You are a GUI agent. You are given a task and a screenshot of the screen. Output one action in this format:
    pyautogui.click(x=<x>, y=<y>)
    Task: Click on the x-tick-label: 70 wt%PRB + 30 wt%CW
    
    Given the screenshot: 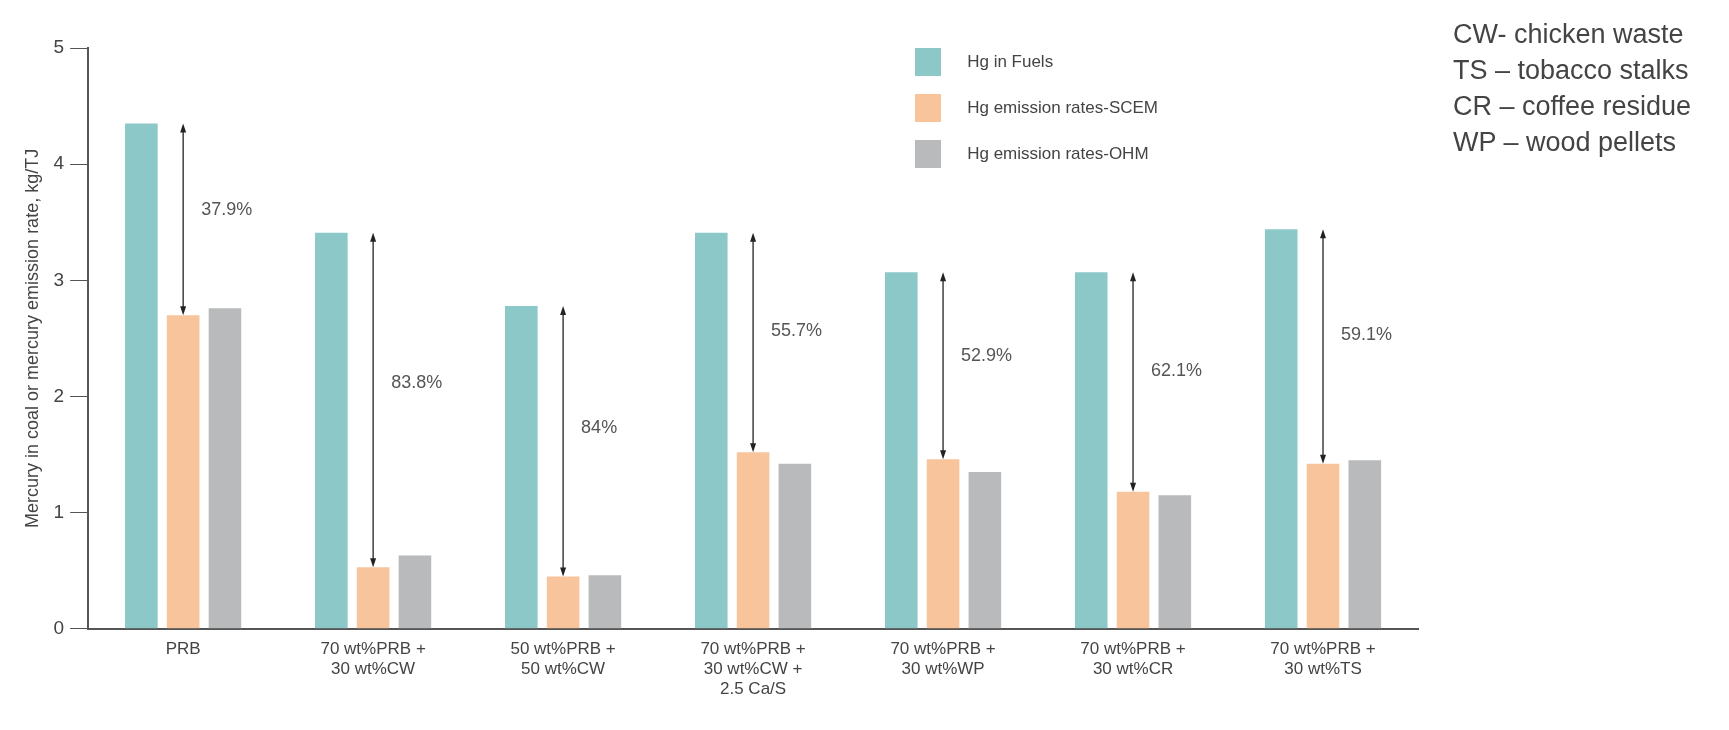 What is the action you would take?
    pyautogui.click(x=373, y=658)
    